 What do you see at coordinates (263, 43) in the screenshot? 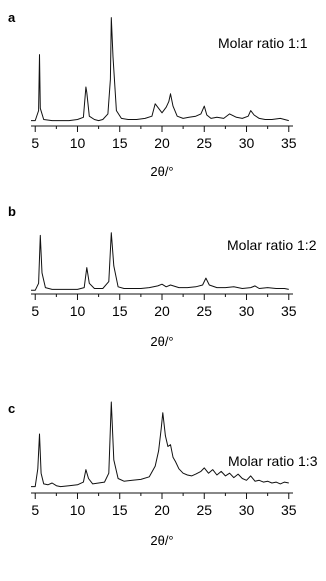
I see `molar-ratio-annotation: Molar ratio 1:1` at bounding box center [263, 43].